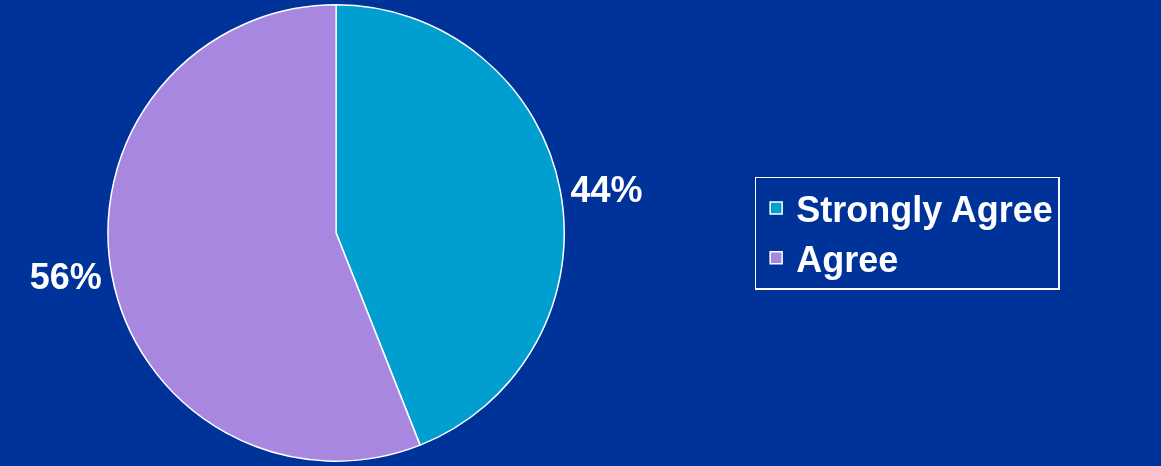  I want to click on data-label: 56%, so click(65, 276).